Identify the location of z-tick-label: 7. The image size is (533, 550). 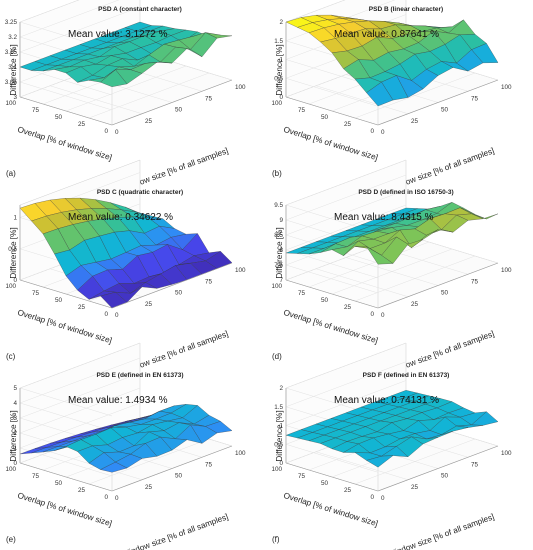
(281, 280).